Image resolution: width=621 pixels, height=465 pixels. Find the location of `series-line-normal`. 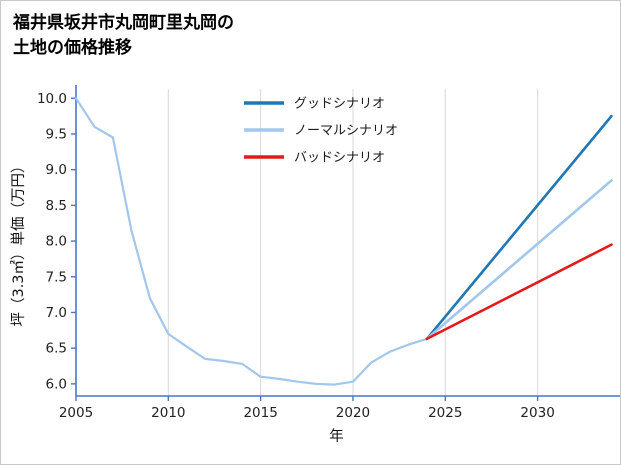

series-line-normal is located at coordinates (519, 260).